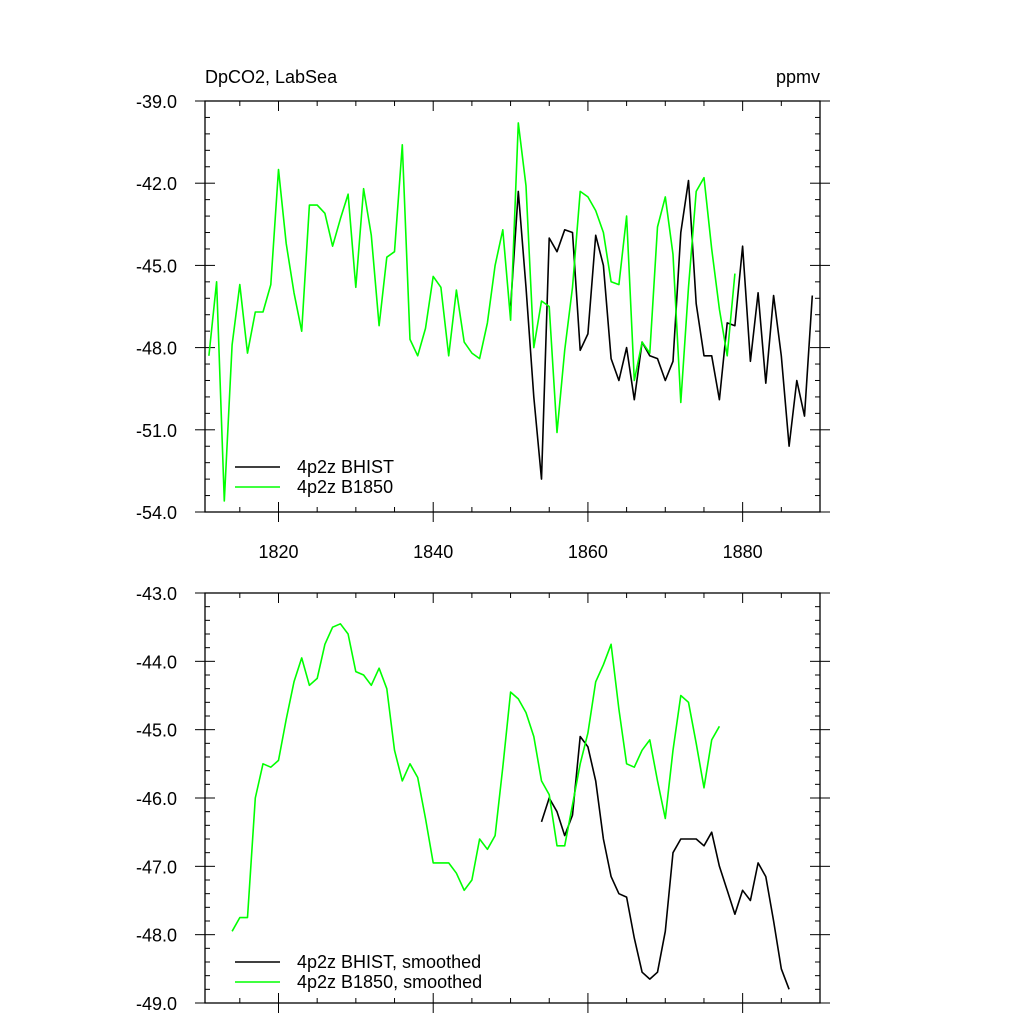 This screenshot has height=1024, width=1024. Describe the element at coordinates (156, 799) in the screenshot. I see `y-tick-label: -46.0` at that location.